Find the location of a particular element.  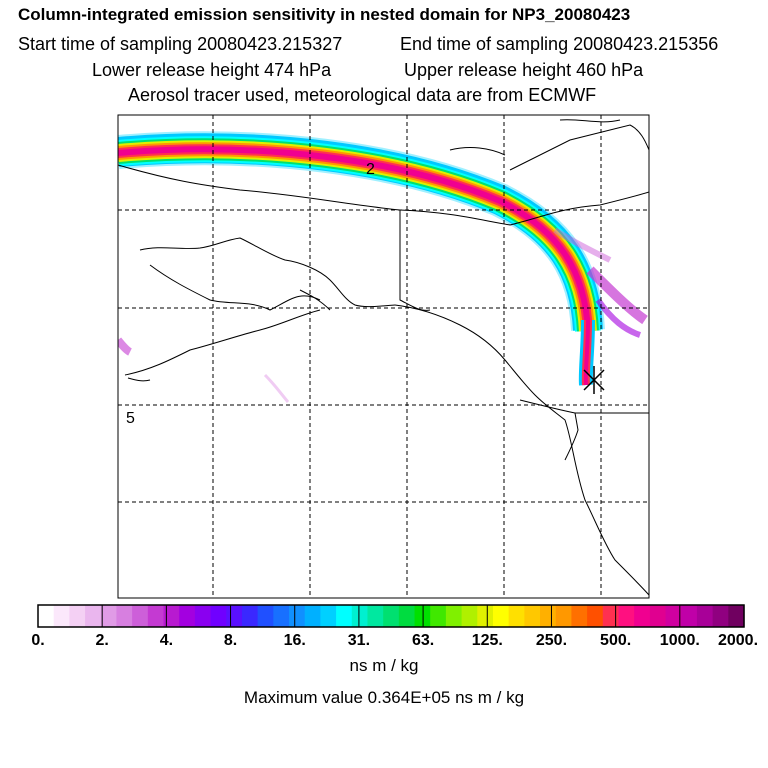

release-location-marker is located at coordinates (594, 380).